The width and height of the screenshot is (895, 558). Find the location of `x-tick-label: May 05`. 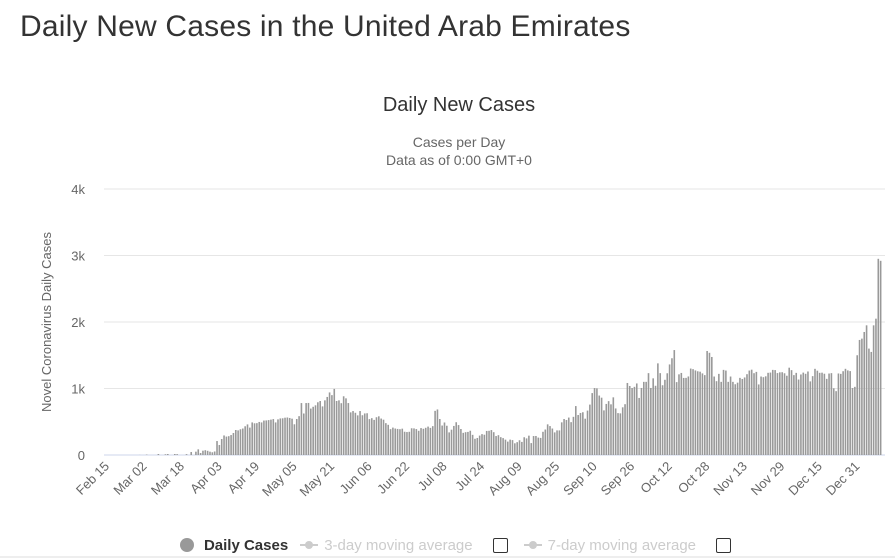

x-tick-label: May 05 is located at coordinates (279, 479).